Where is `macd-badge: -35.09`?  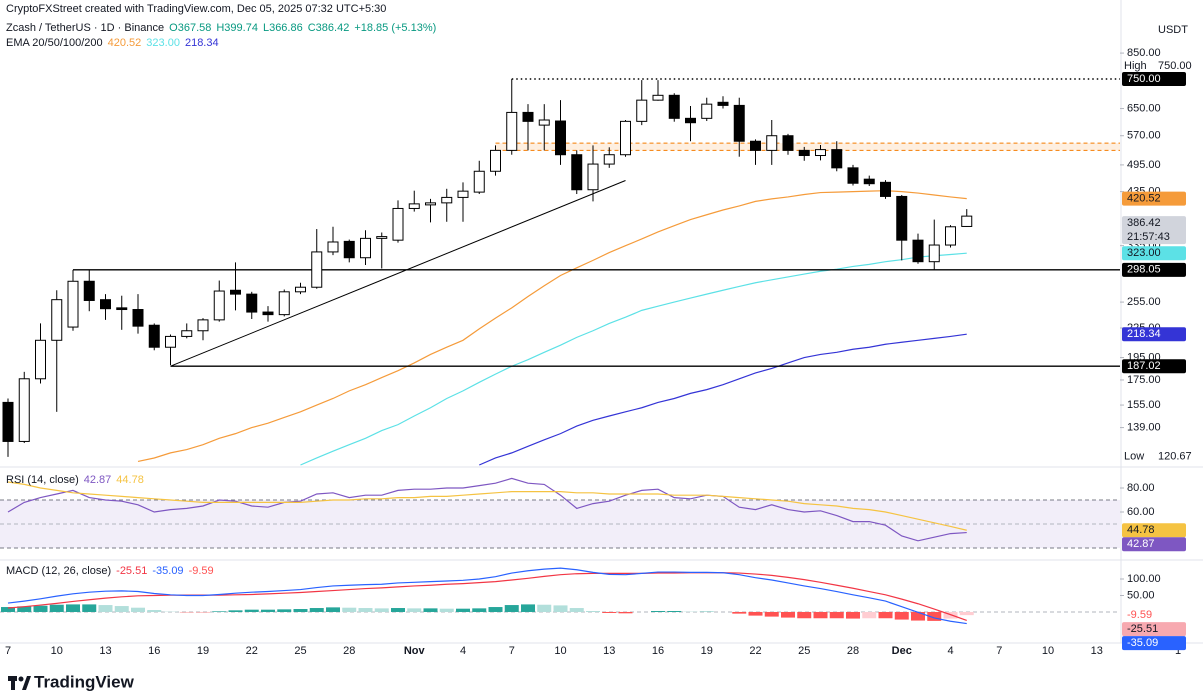 macd-badge: -35.09 is located at coordinates (1142, 643).